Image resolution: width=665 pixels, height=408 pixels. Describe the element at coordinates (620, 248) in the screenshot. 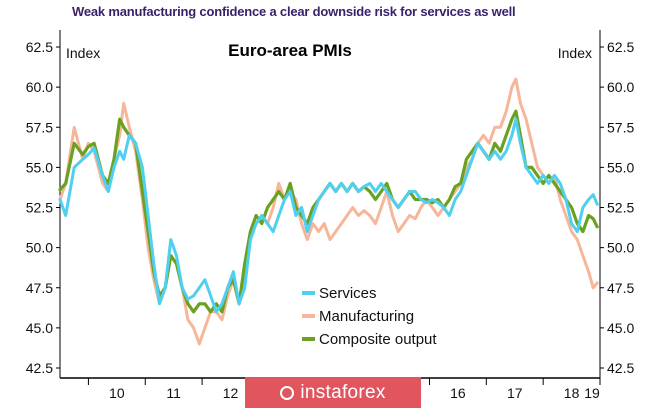

I see `y-tick-label-right: 50.0` at that location.